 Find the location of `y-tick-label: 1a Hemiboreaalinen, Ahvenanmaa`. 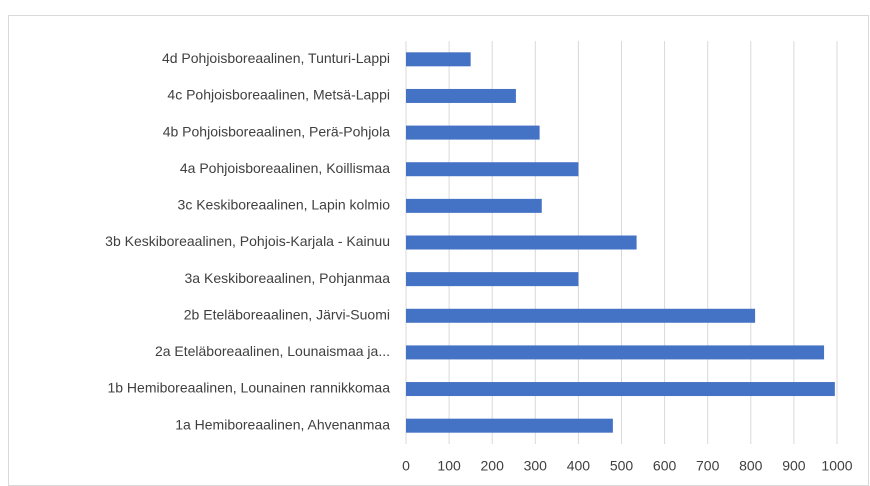

y-tick-label: 1a Hemiboreaalinen, Ahvenanmaa is located at coordinates (282, 424).